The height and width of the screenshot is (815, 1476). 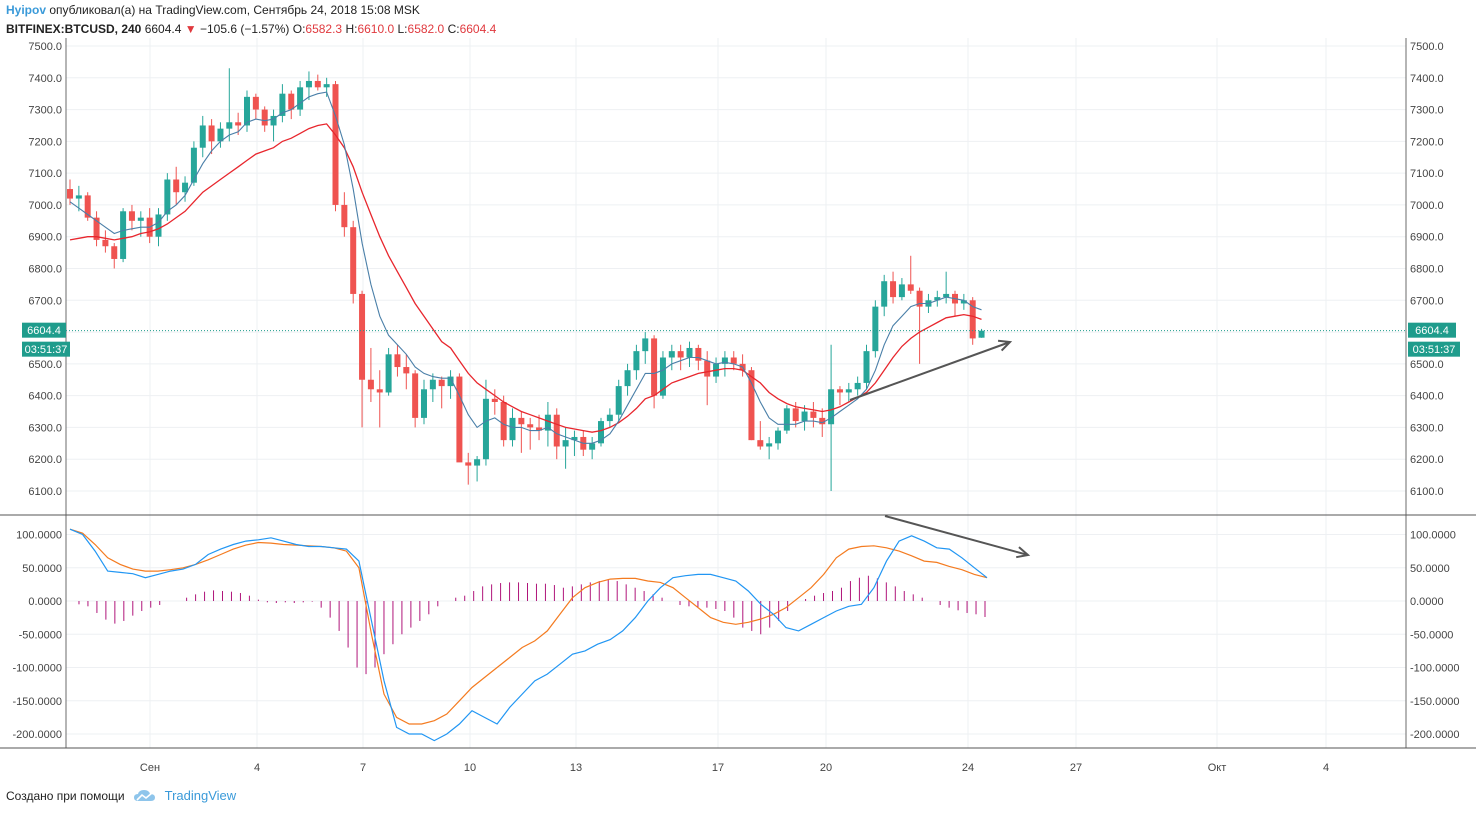 What do you see at coordinates (190, 29) in the screenshot?
I see `down-arrow-icon: ▼` at bounding box center [190, 29].